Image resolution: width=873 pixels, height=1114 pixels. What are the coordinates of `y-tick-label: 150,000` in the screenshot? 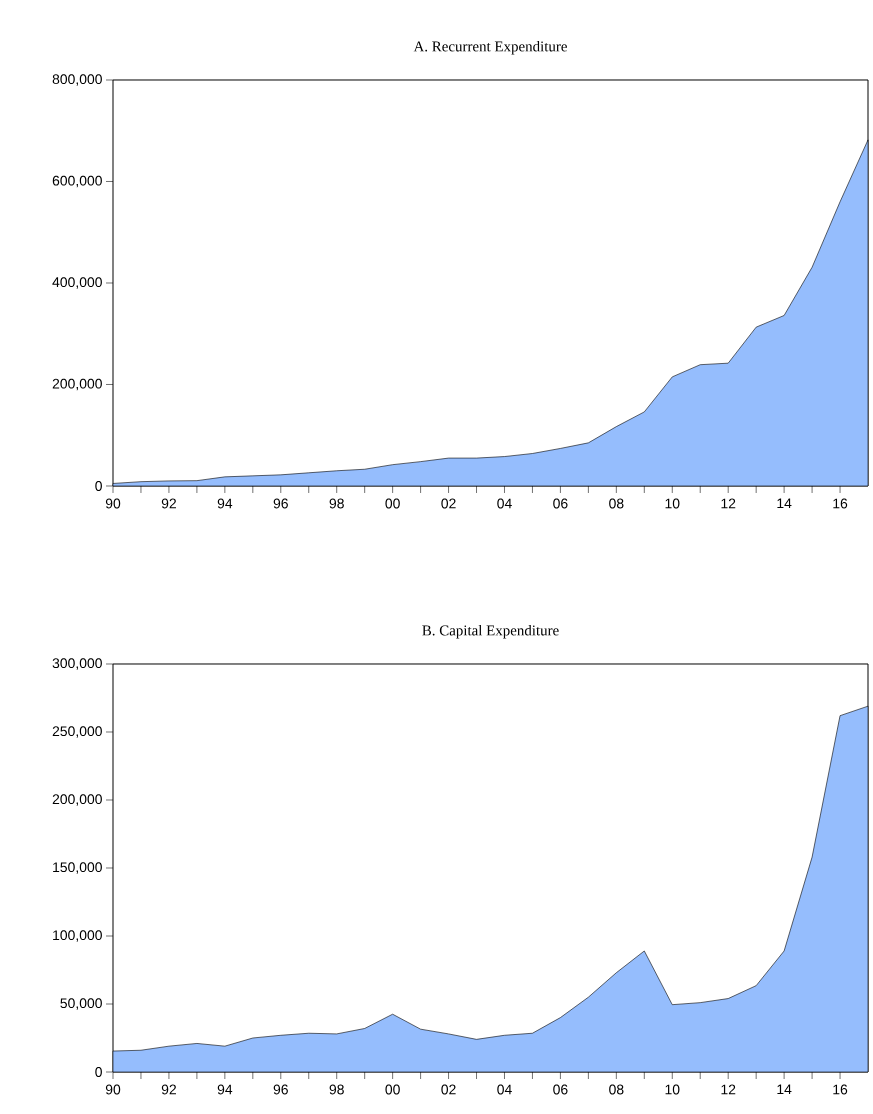 It's located at (77, 868).